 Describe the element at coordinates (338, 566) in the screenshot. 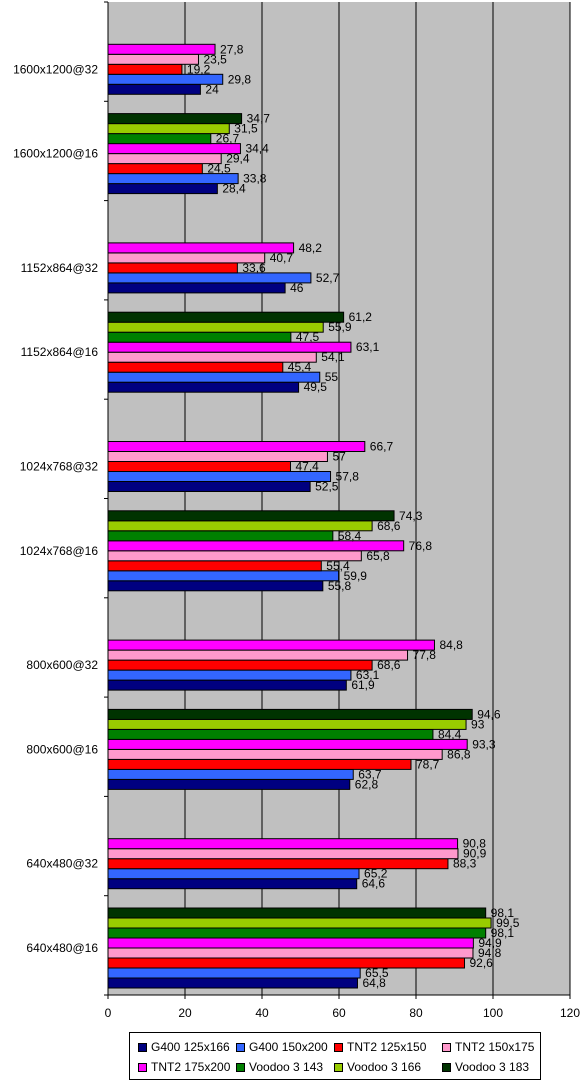

I see `bar-value-label: 55,4` at that location.